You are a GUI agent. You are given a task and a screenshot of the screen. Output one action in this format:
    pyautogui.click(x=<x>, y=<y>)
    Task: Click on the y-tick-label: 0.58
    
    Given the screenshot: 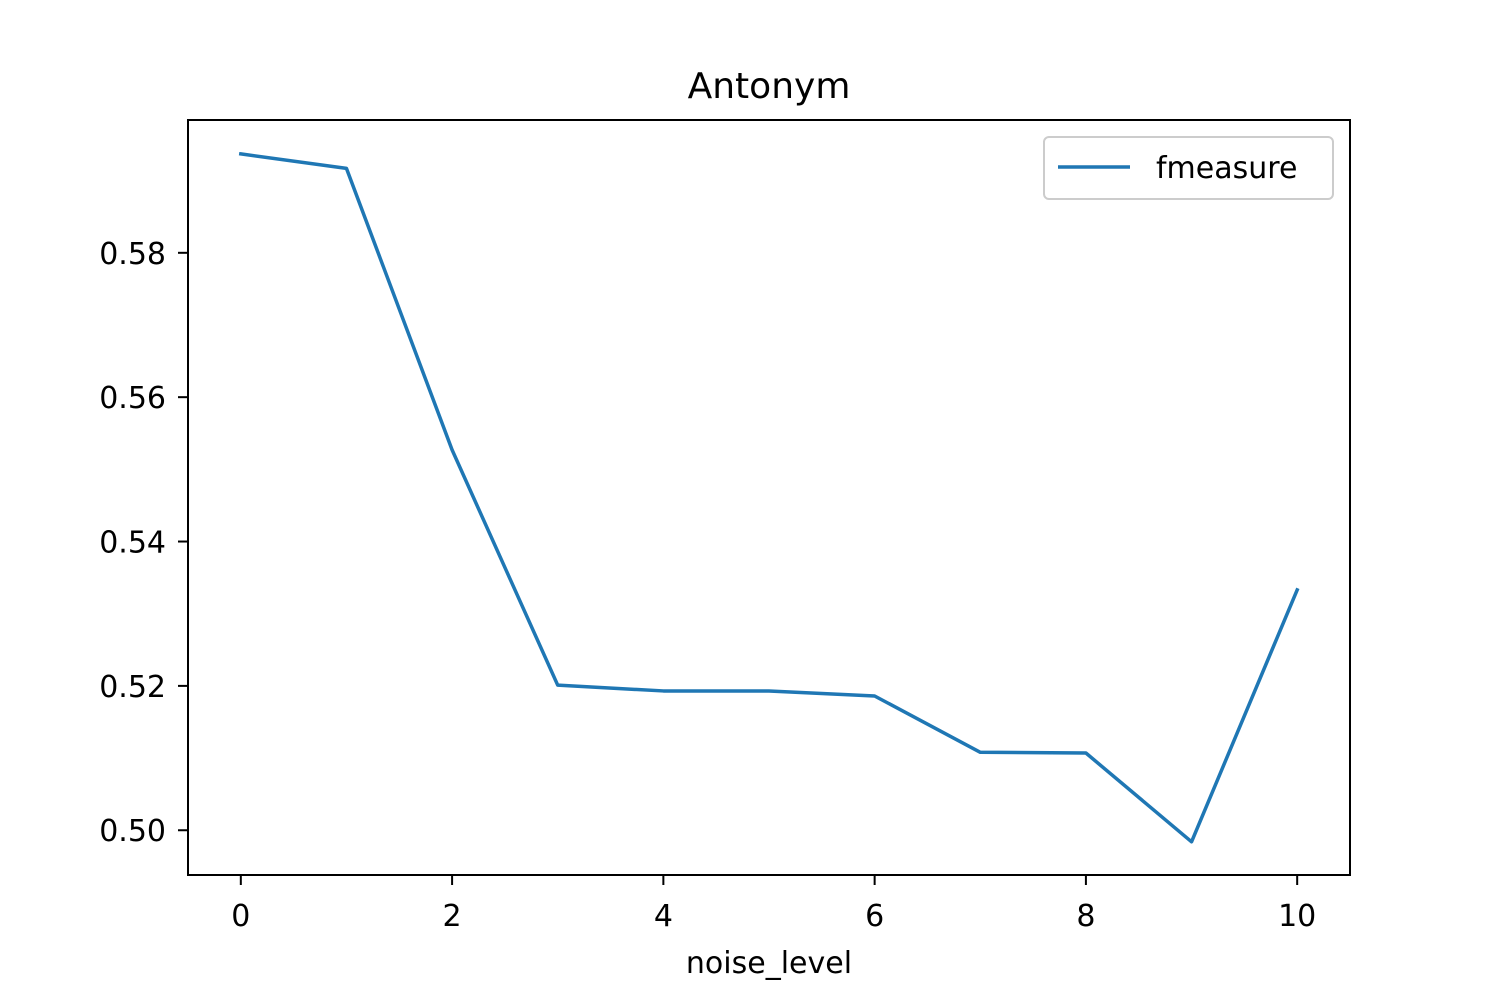 What is the action you would take?
    pyautogui.click(x=132, y=254)
    